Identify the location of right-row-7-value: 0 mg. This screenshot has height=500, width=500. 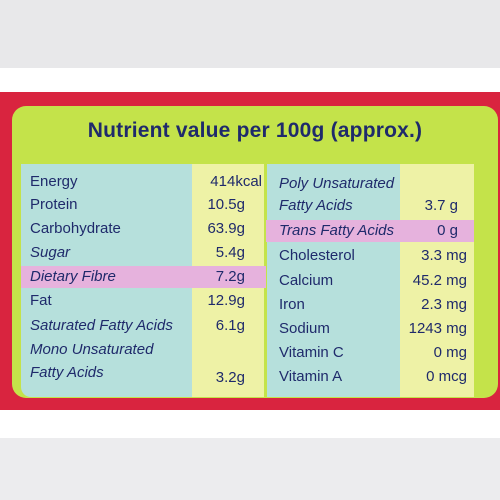
(450, 352).